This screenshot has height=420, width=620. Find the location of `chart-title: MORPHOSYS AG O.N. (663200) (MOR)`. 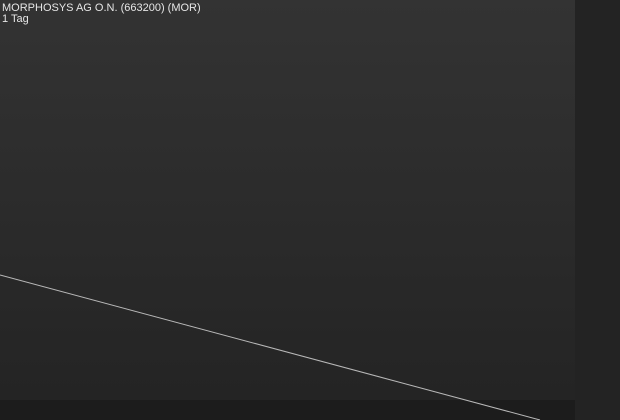

chart-title: MORPHOSYS AG O.N. (663200) (MOR) is located at coordinates (101, 8).